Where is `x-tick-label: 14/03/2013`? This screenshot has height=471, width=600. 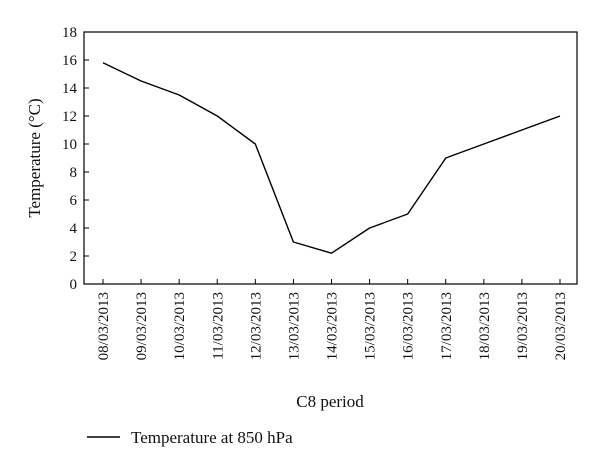
x-tick-label: 14/03/2013 is located at coordinates (333, 326).